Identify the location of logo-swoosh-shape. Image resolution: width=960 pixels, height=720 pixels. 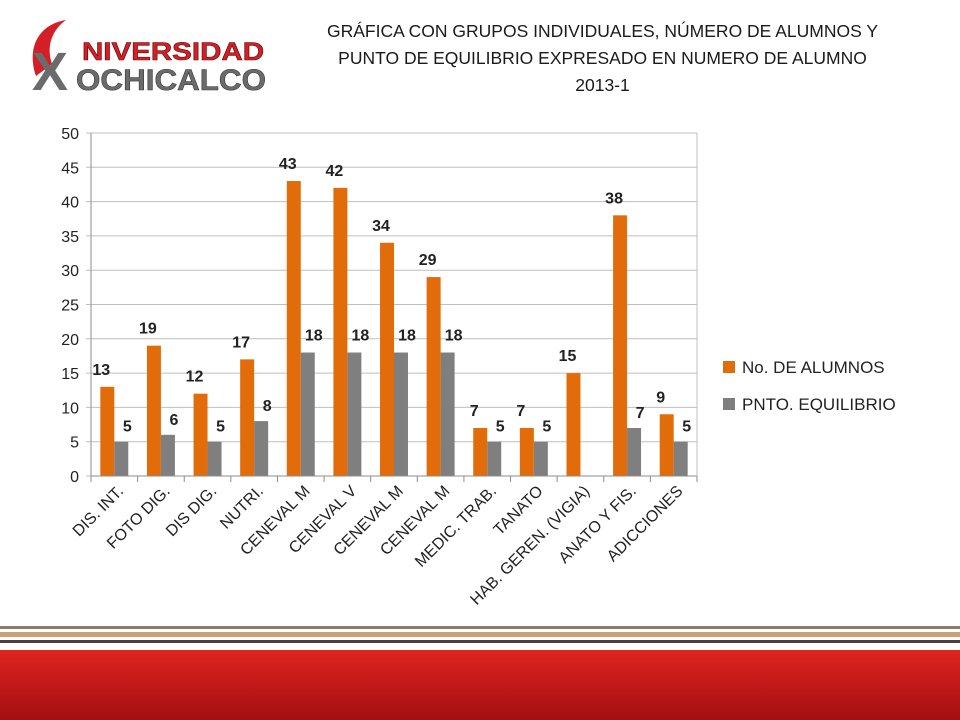
(49, 48).